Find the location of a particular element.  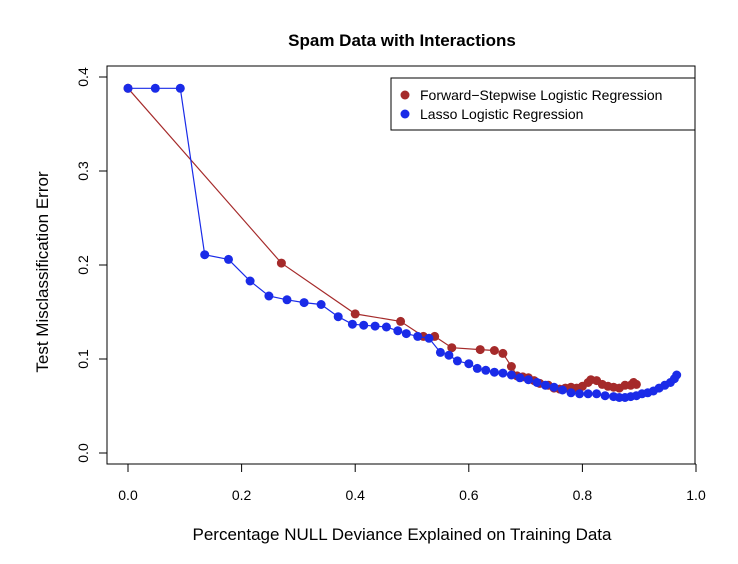

legend-box is located at coordinates (543, 104).